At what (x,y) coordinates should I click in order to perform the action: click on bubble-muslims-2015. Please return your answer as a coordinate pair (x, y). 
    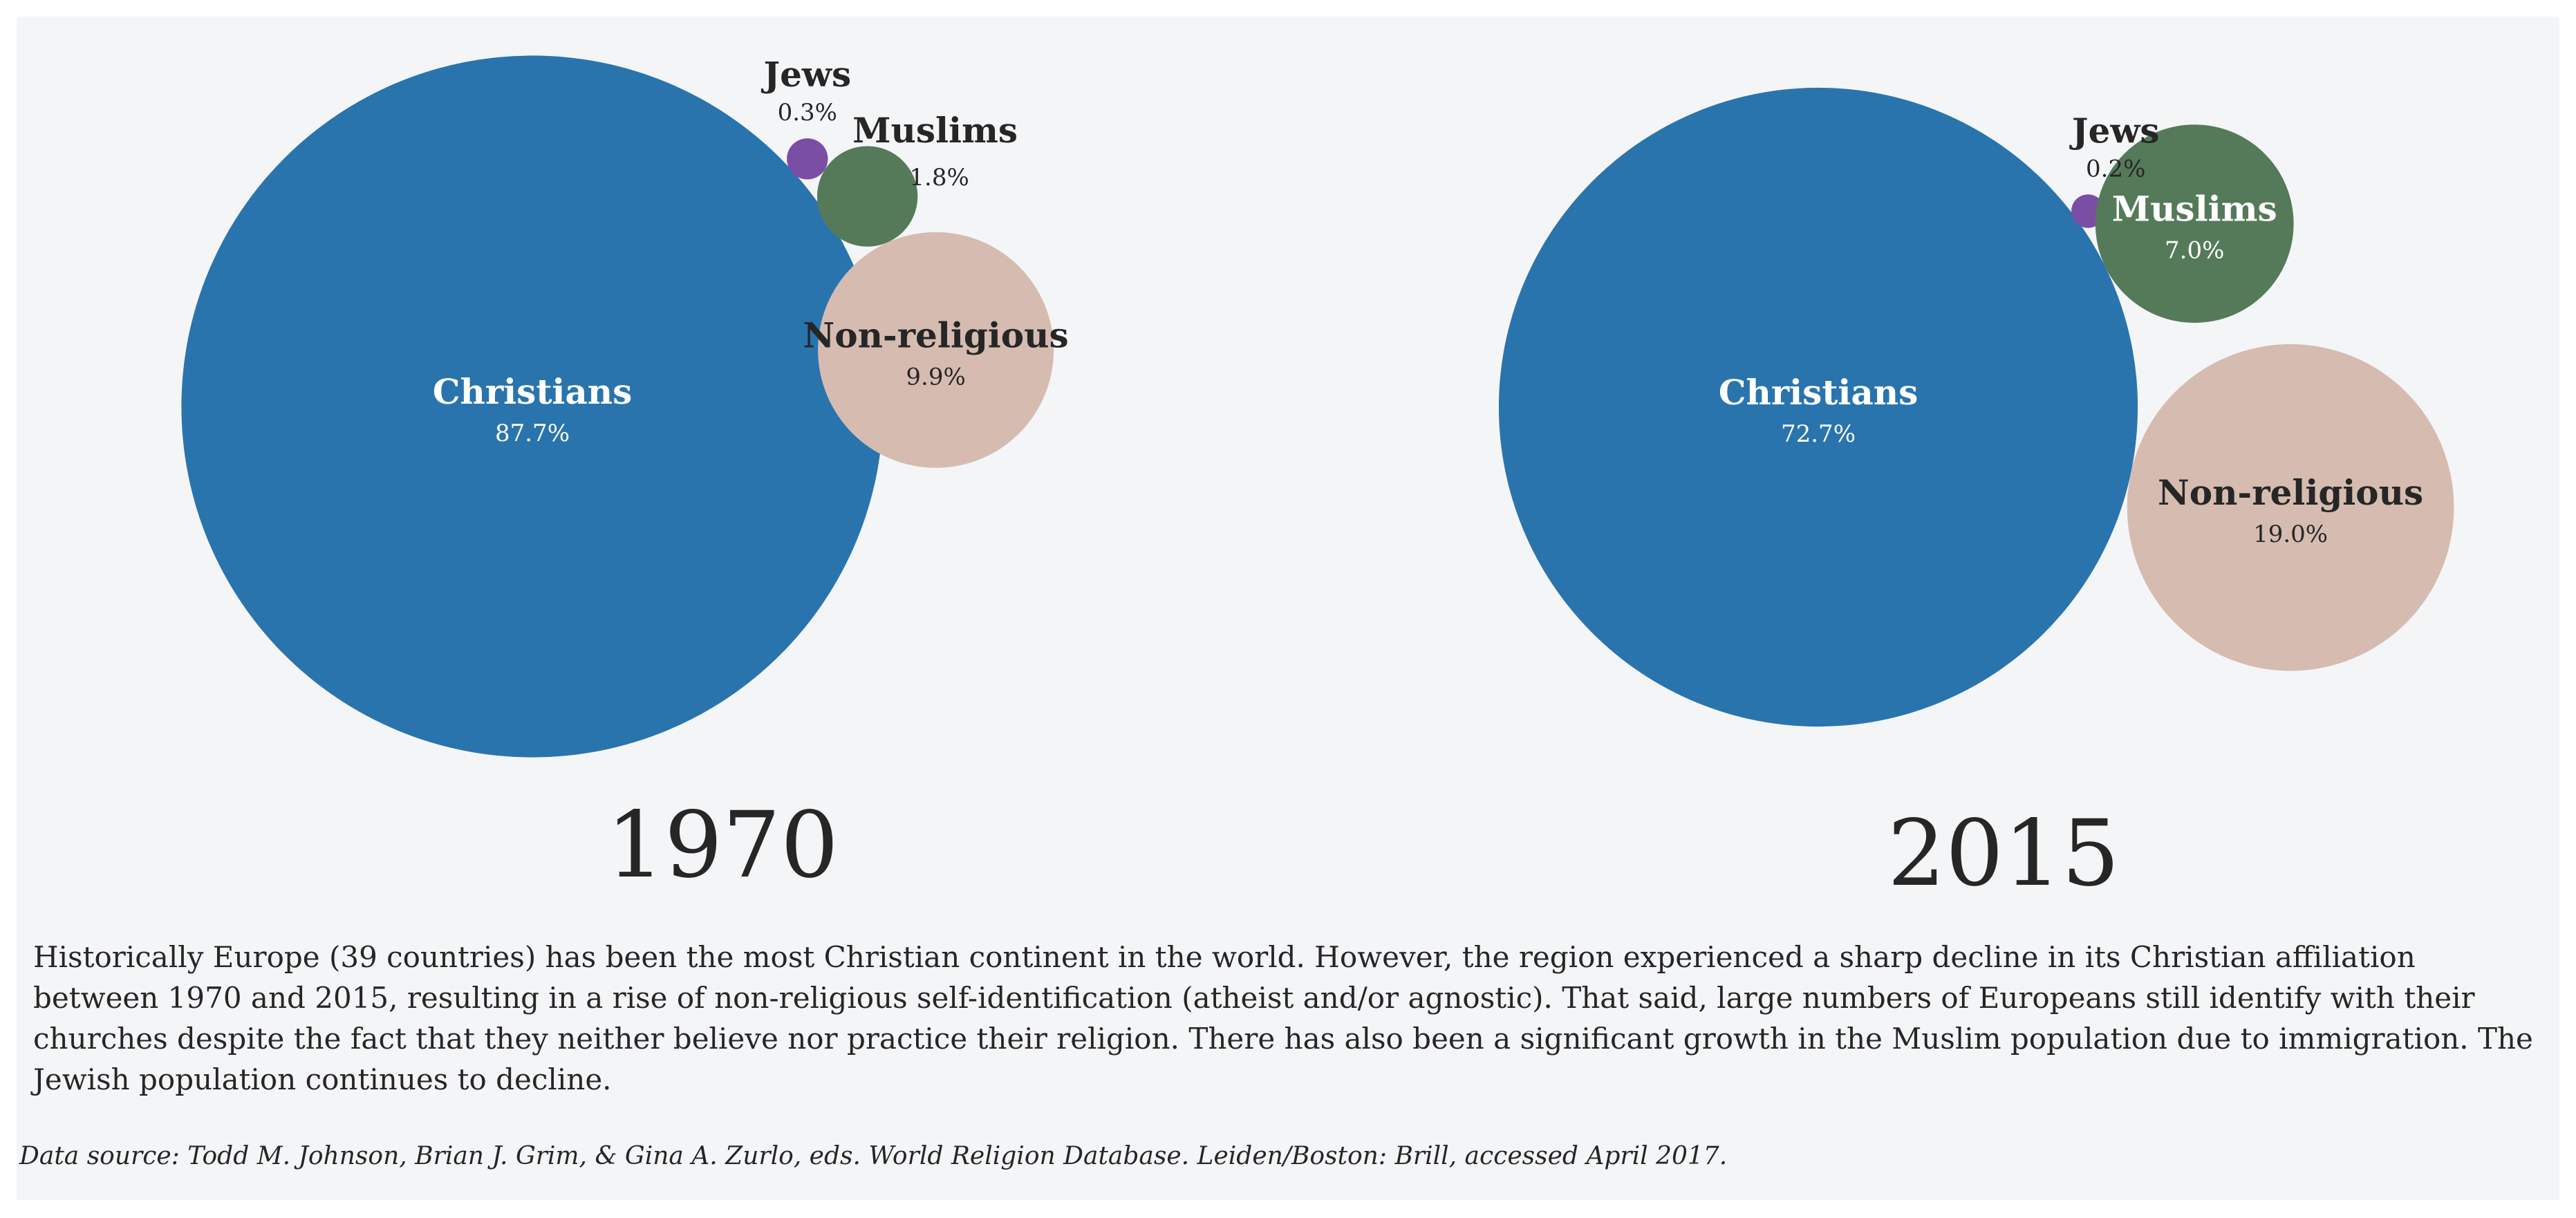
    Looking at the image, I should click on (2194, 223).